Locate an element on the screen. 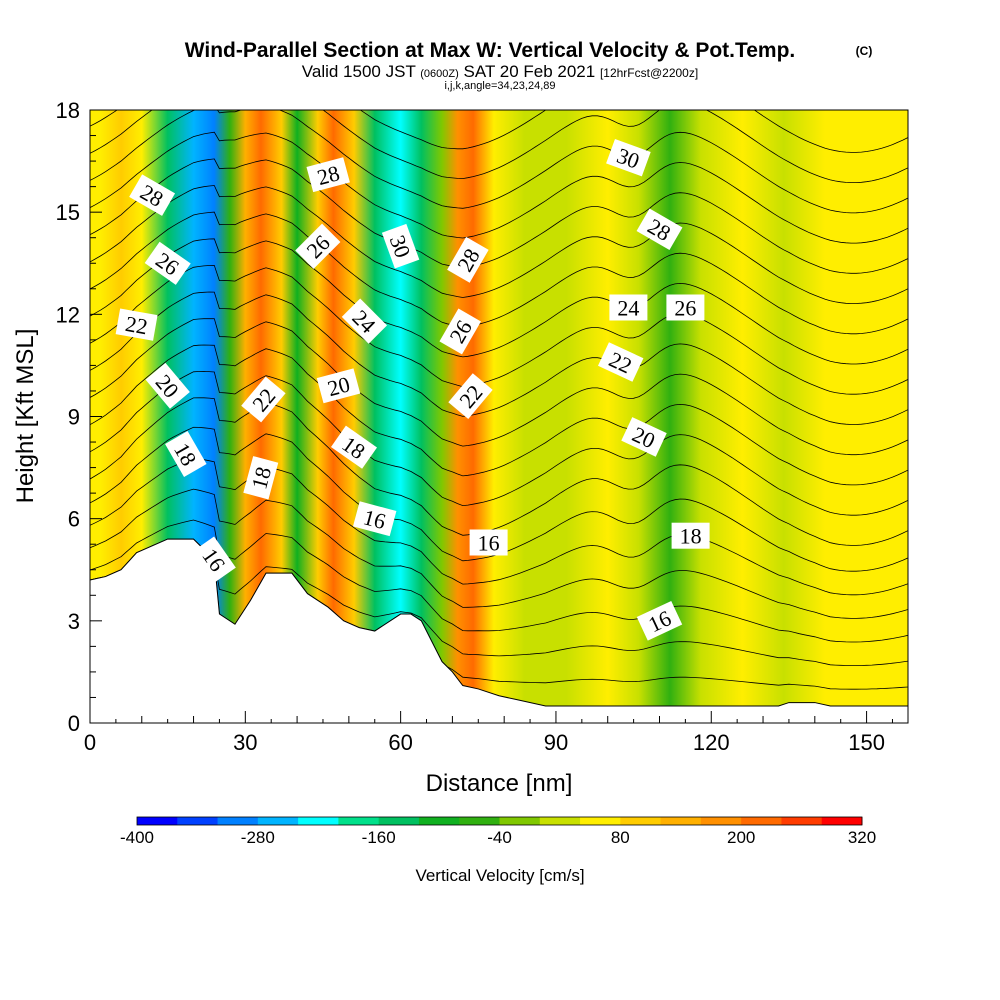  forecast-info: [12hrFcst@2200z] is located at coordinates (649, 73).